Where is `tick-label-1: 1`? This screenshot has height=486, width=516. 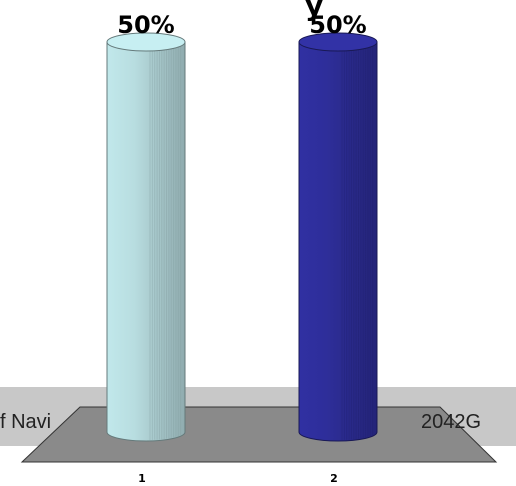
tick-label-1: 1 is located at coordinates (142, 478).